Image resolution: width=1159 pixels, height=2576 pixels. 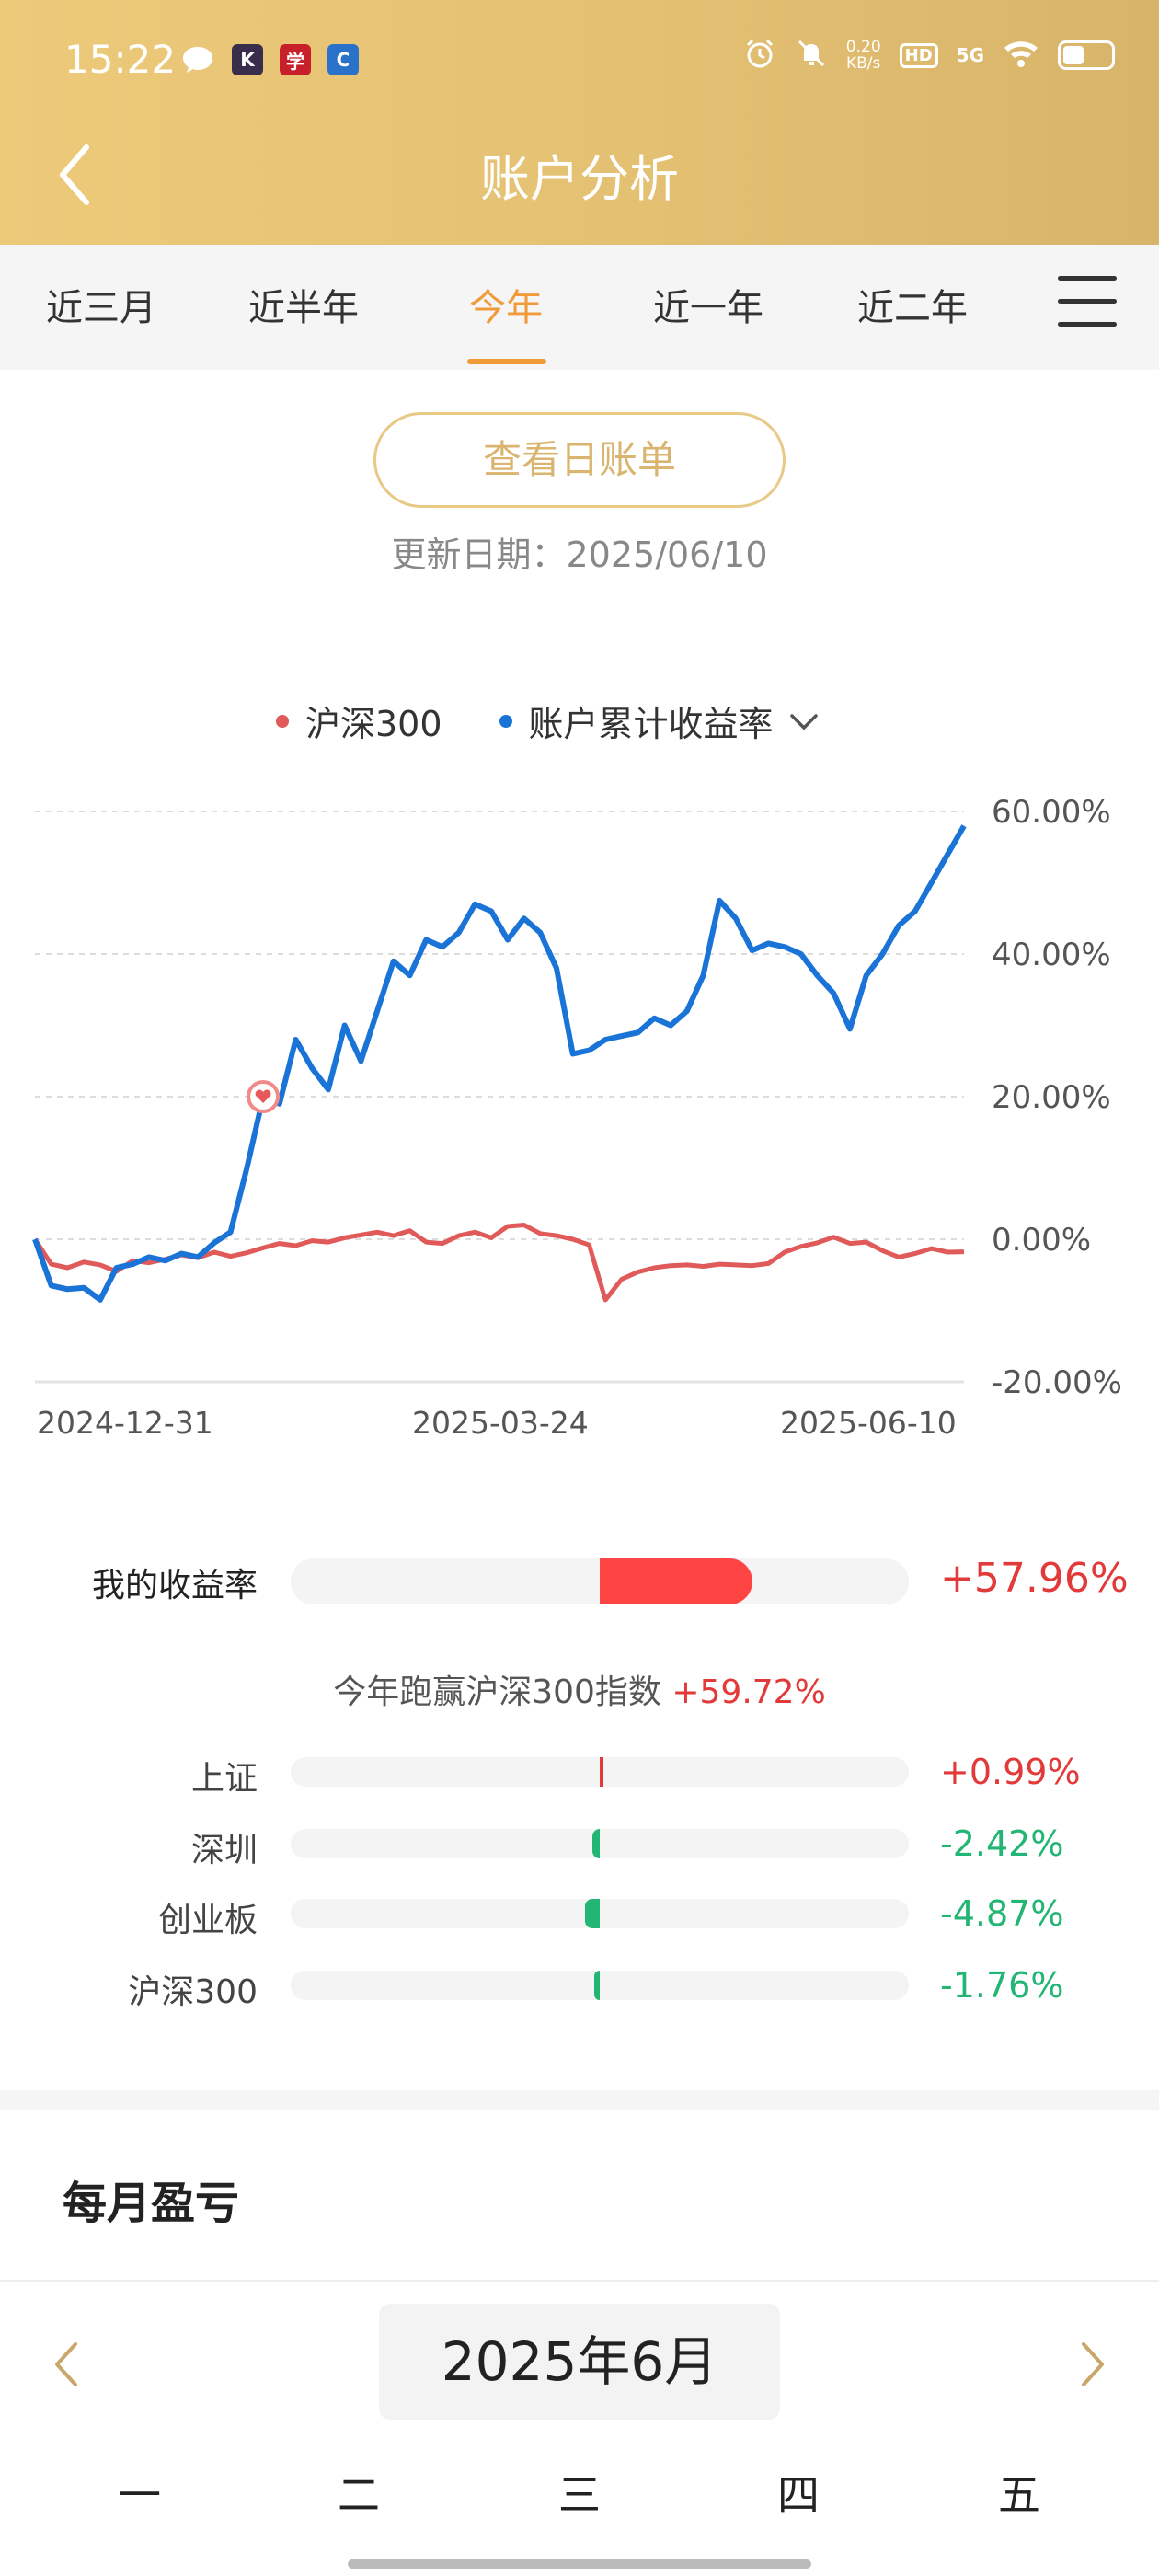 What do you see at coordinates (579, 307) in the screenshot?
I see `period-tabs: 近三月 近半年 今年 近一年 近二年` at bounding box center [579, 307].